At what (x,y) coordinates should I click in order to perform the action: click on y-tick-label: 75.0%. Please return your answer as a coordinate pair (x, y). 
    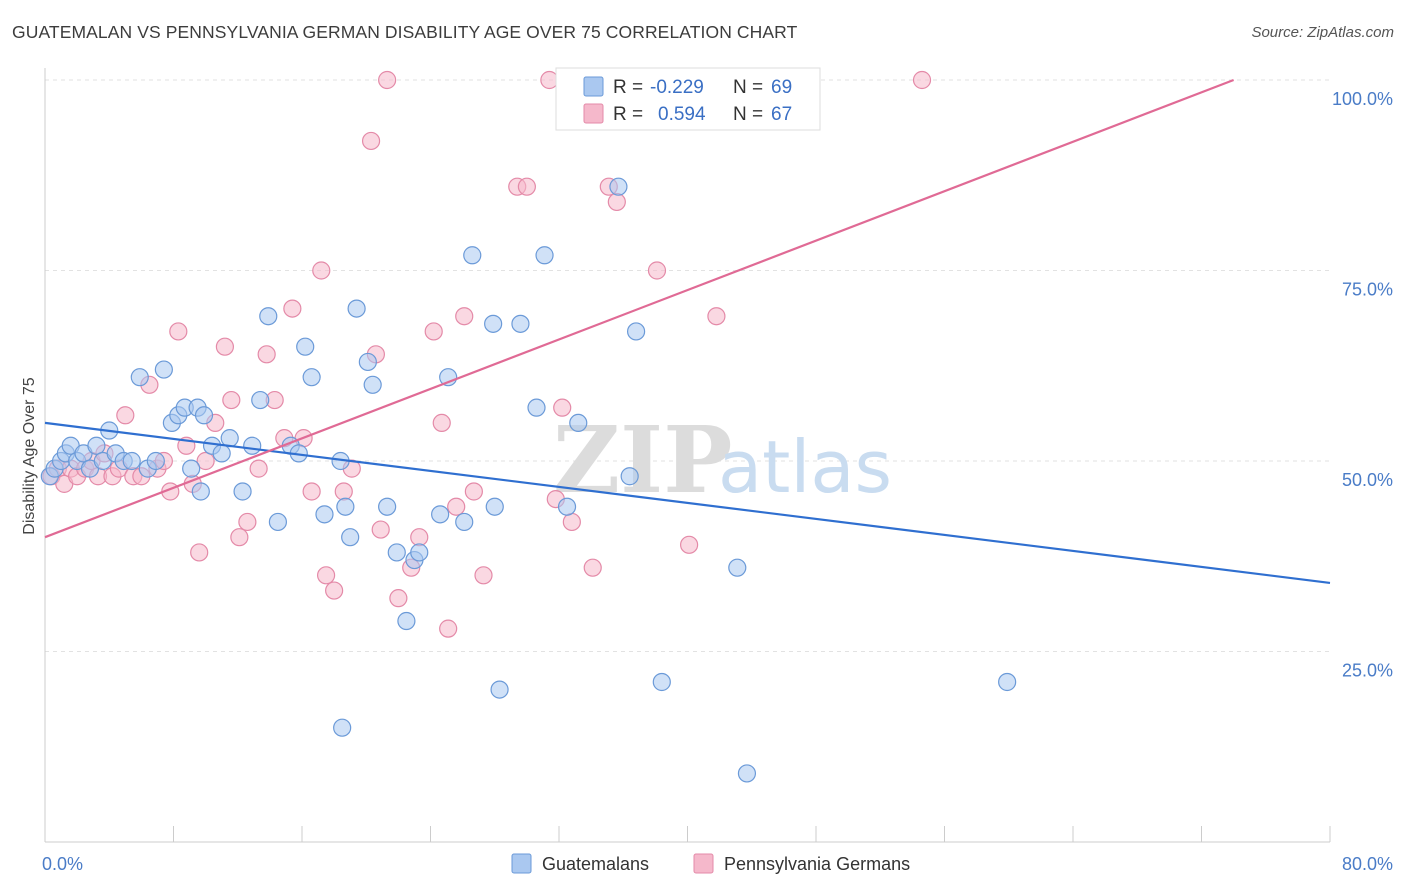
    Looking at the image, I should click on (1367, 290).